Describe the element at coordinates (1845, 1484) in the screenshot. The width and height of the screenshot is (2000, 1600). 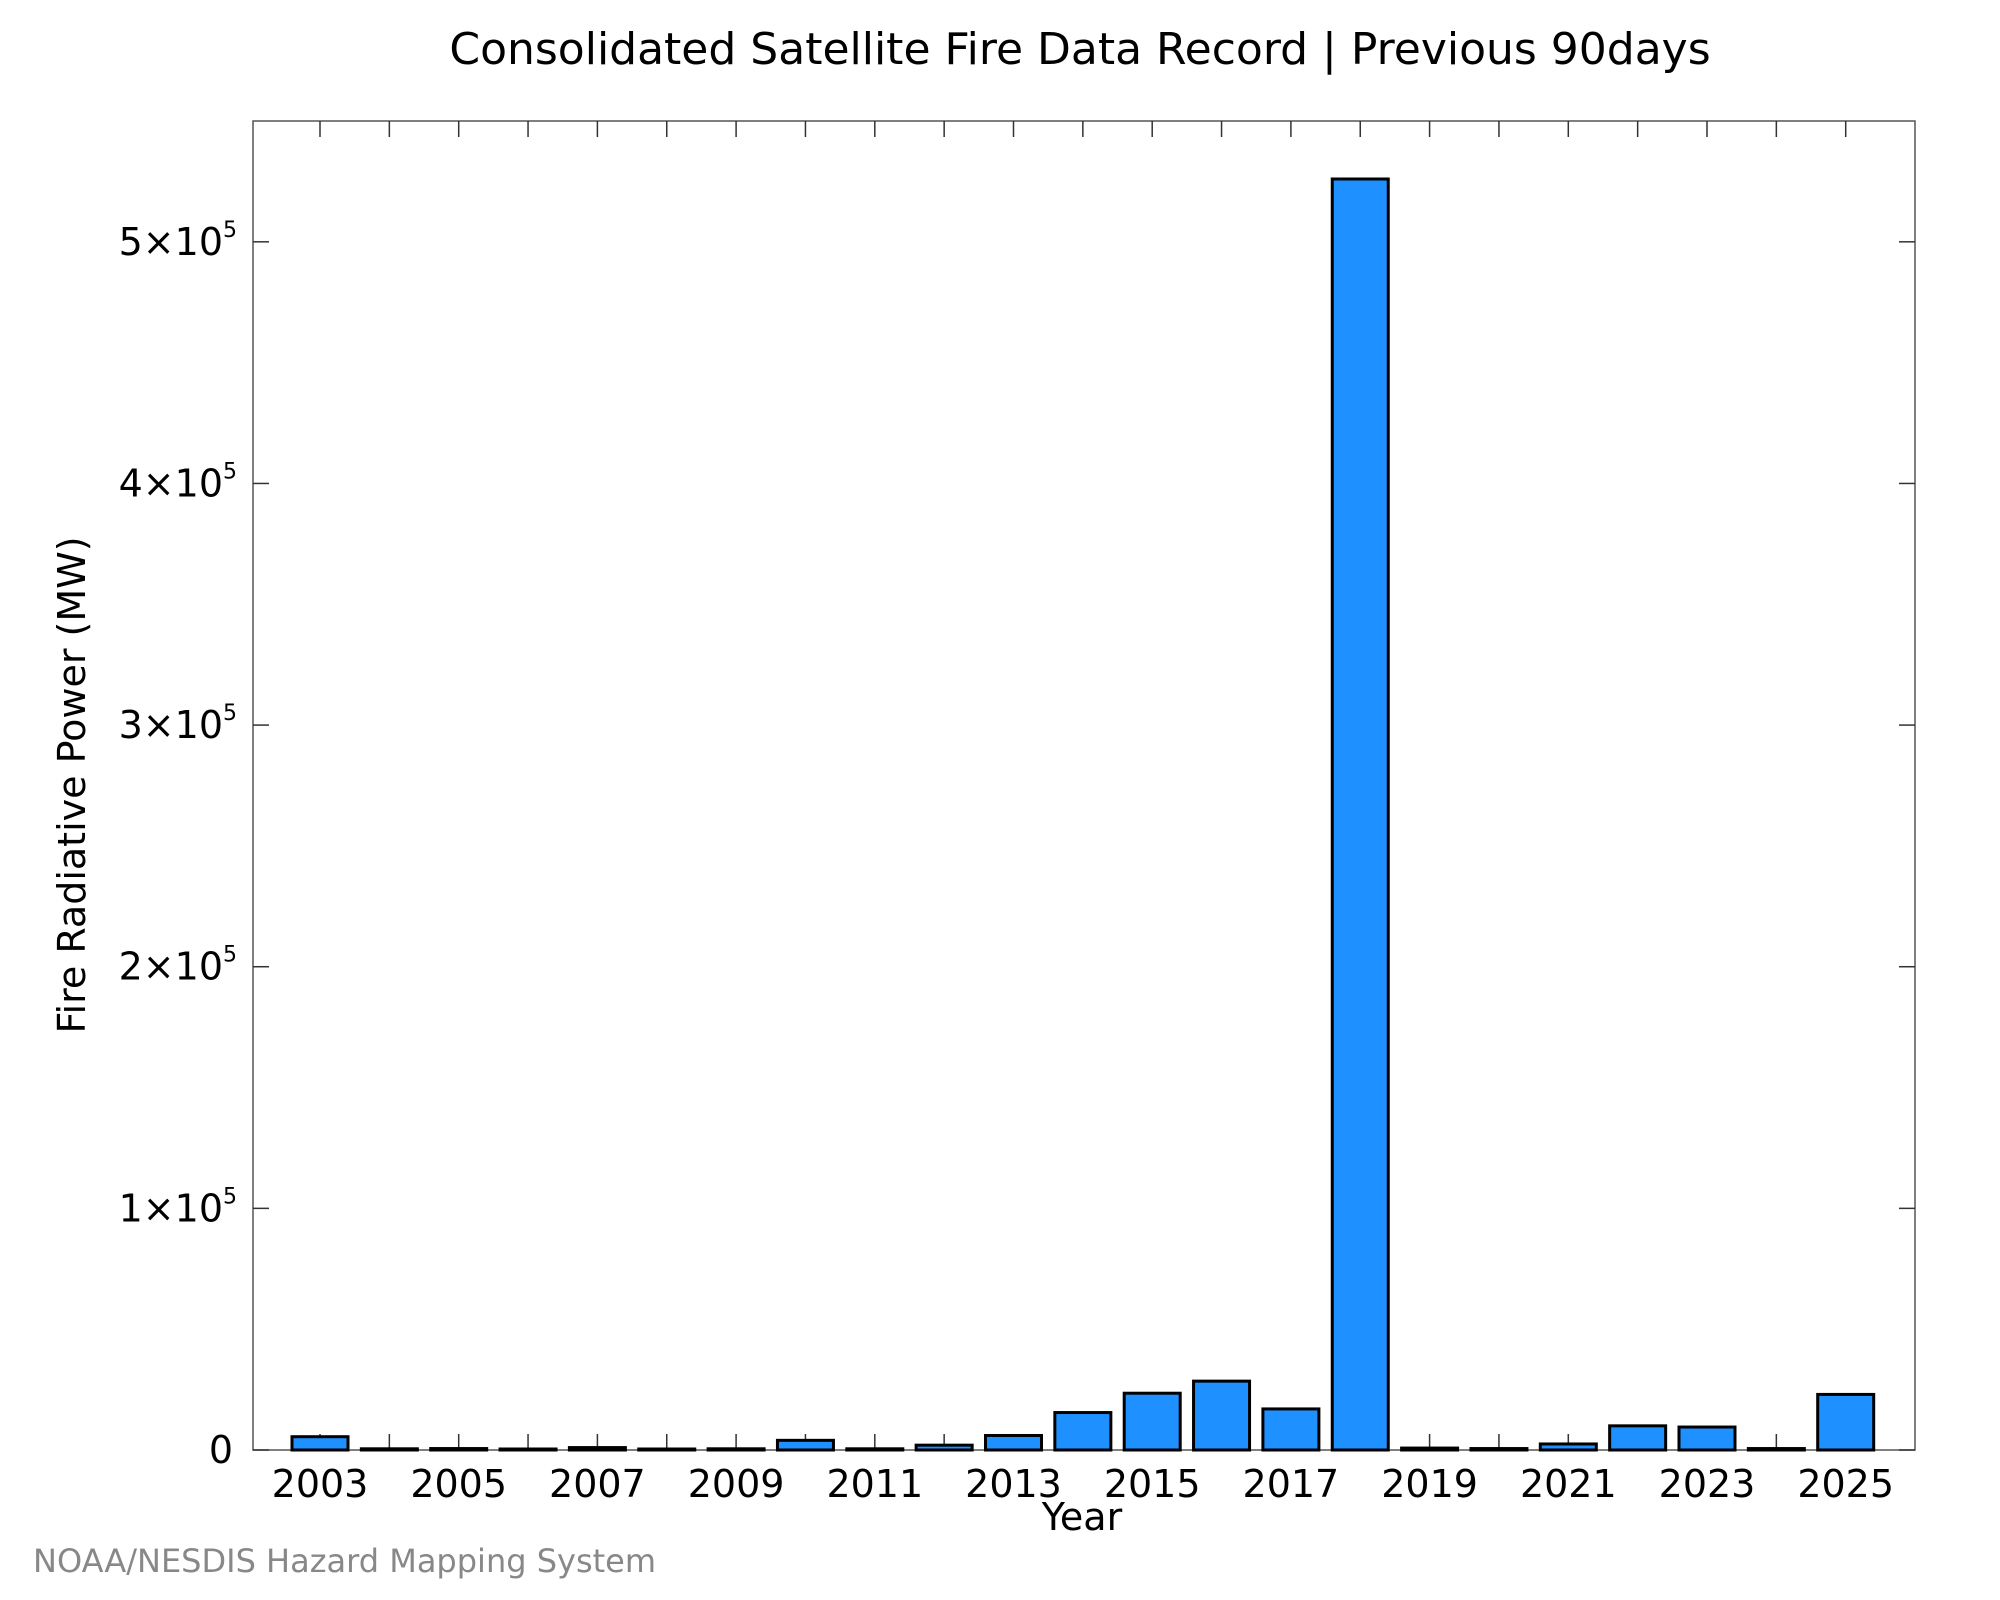
I see `x-tick-label: 2025` at that location.